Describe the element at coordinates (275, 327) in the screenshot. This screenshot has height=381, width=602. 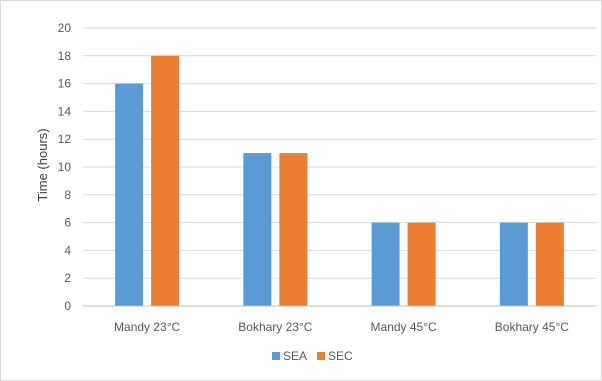
I see `x-tick-label: Bokhary 23°C` at that location.